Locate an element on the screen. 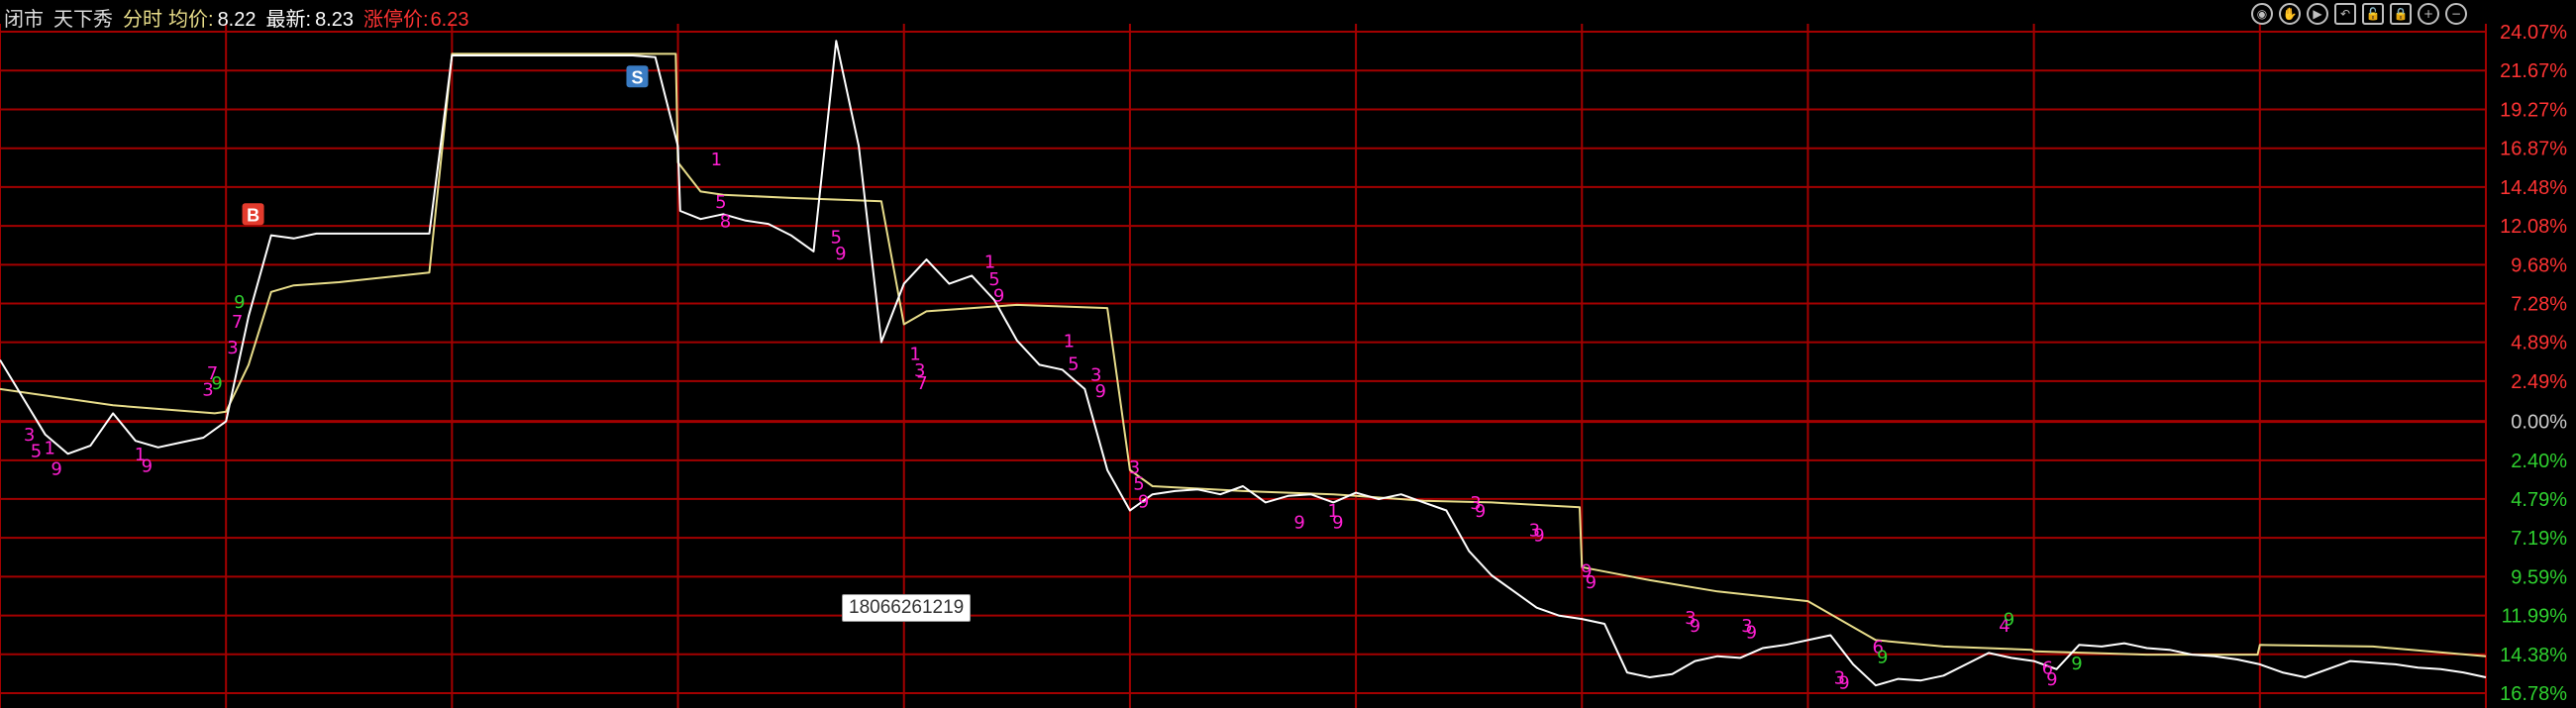  y-tick-label: 12.08% is located at coordinates (2533, 227).